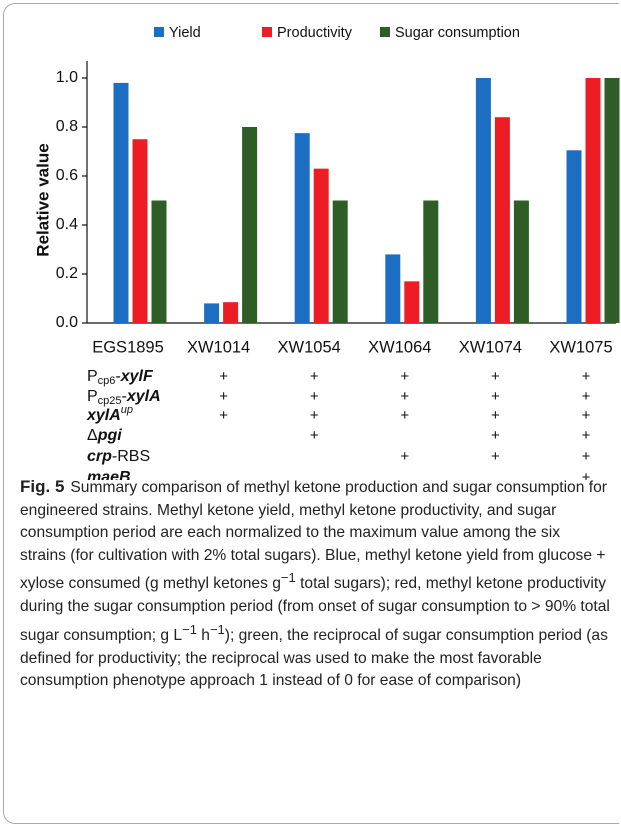 The image size is (621, 829). What do you see at coordinates (67, 175) in the screenshot?
I see `y-tick-label: 0.6` at bounding box center [67, 175].